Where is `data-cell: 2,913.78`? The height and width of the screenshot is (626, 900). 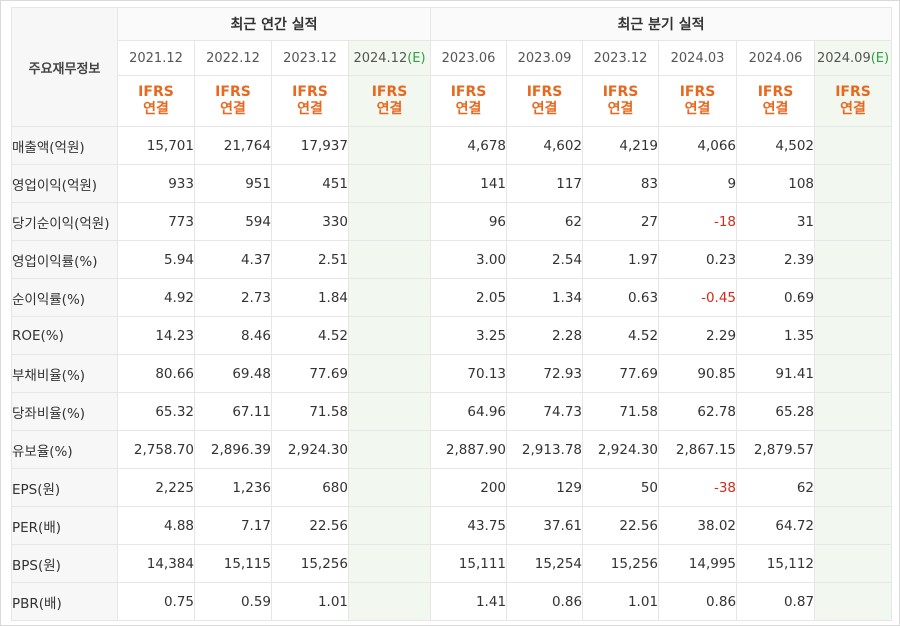 data-cell: 2,913.78 is located at coordinates (545, 449).